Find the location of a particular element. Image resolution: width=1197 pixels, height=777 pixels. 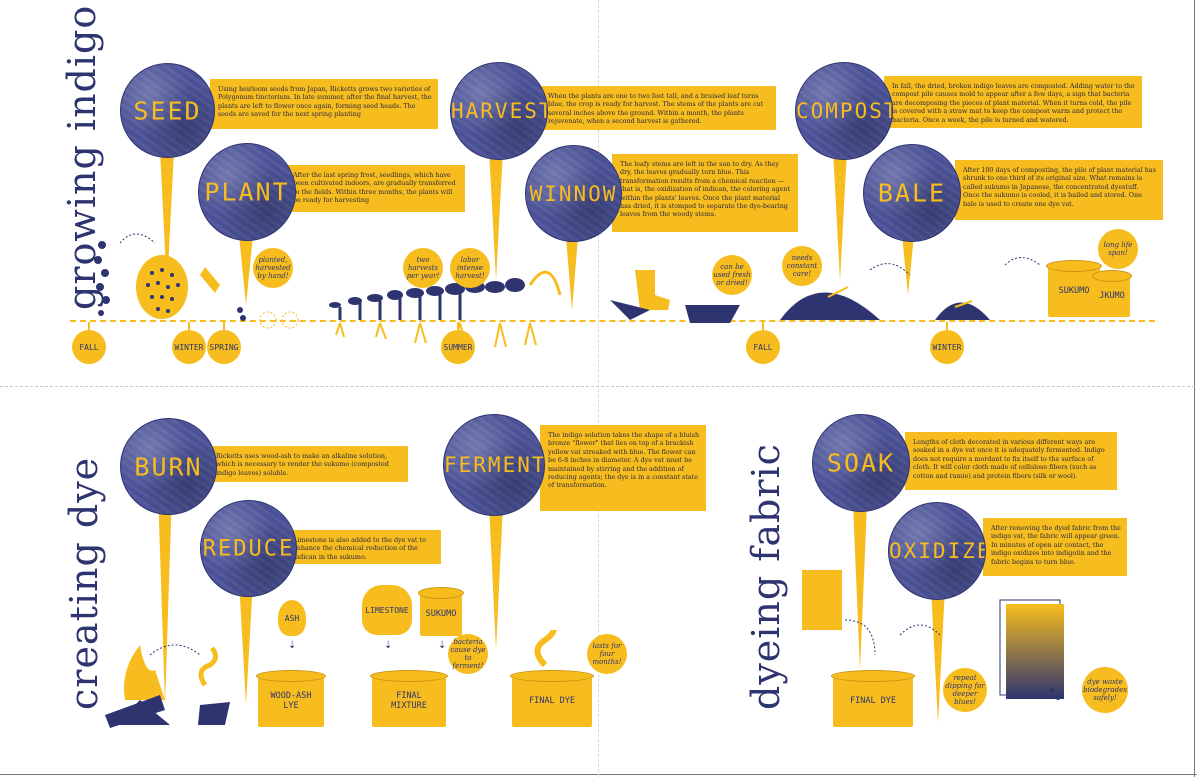

pin-seed is located at coordinates (167, 220).